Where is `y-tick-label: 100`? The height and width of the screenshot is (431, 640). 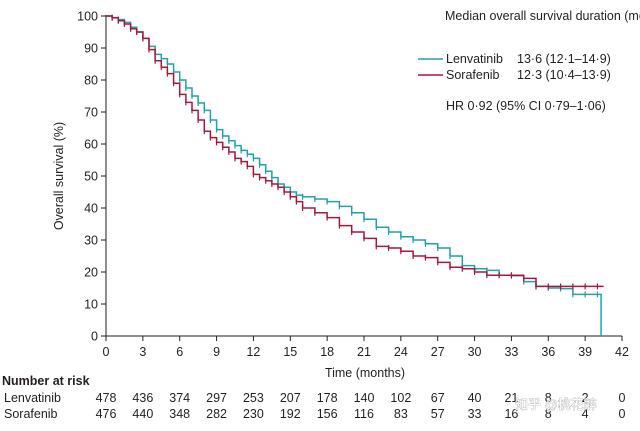 y-tick-label: 100 is located at coordinates (87, 17).